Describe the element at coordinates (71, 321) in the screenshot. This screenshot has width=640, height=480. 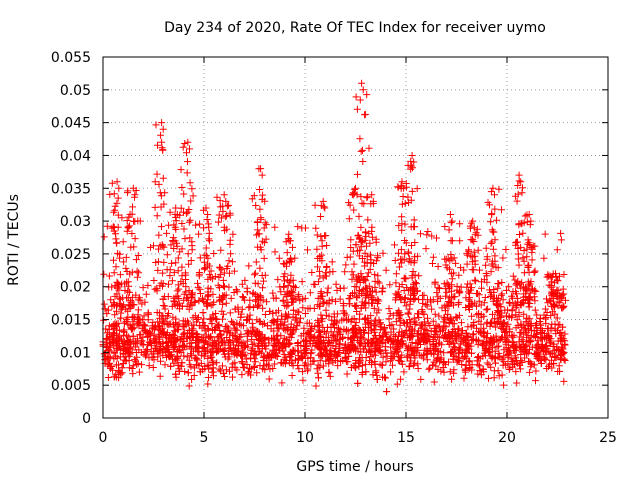
I see `y-tick-label: 0.015` at that location.